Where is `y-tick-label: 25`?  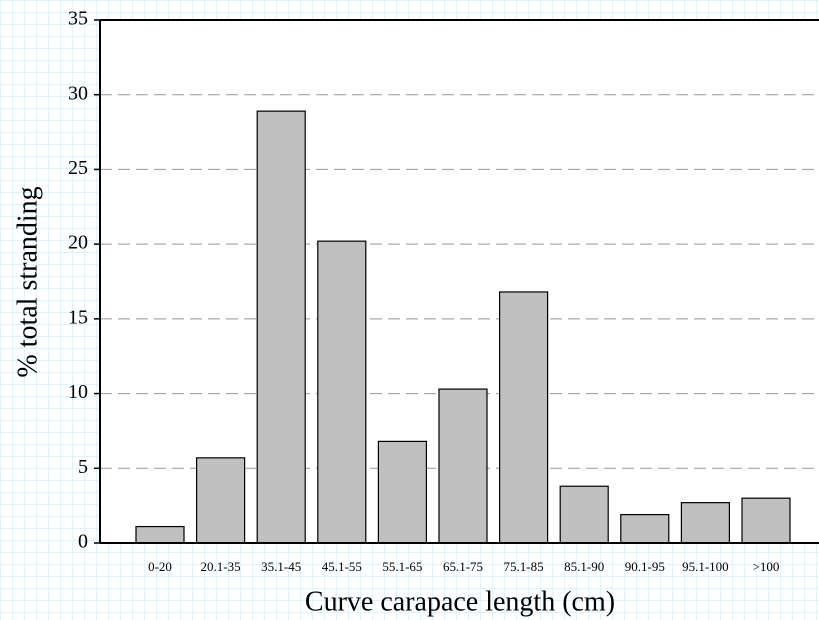
y-tick-label: 25 is located at coordinates (78, 168).